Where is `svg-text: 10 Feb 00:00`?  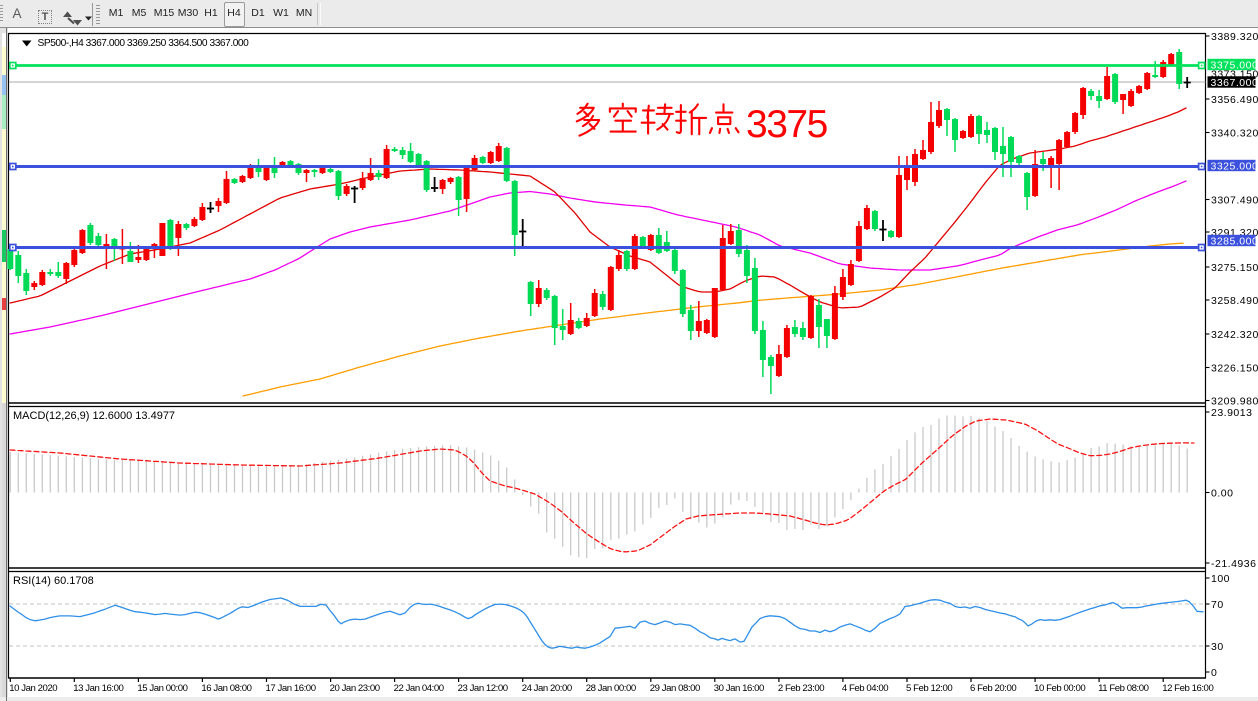
svg-text: 10 Feb 00:00 is located at coordinates (1059, 688).